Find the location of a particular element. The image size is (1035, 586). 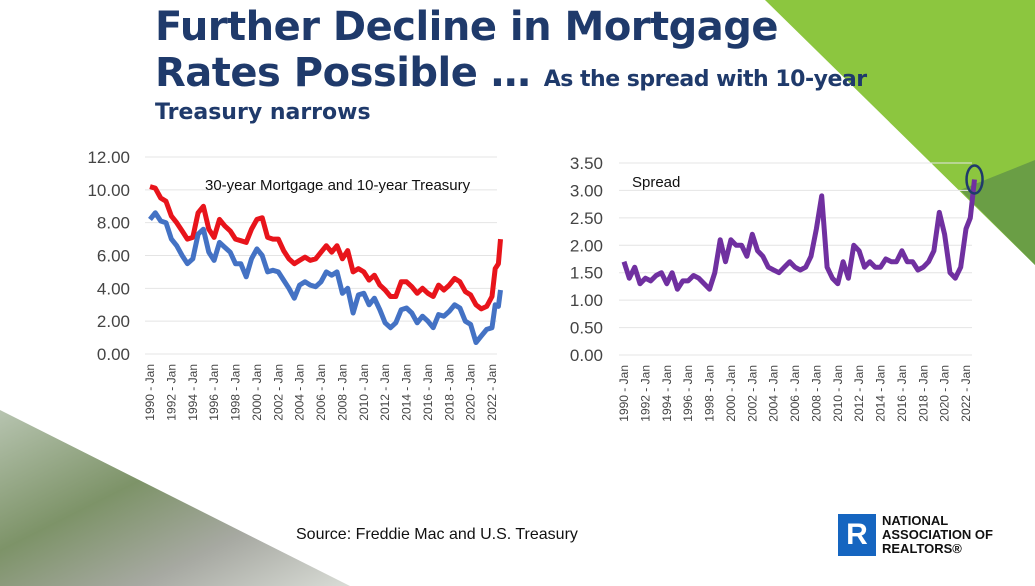

y-tick-label: 0.50 is located at coordinates (586, 328).